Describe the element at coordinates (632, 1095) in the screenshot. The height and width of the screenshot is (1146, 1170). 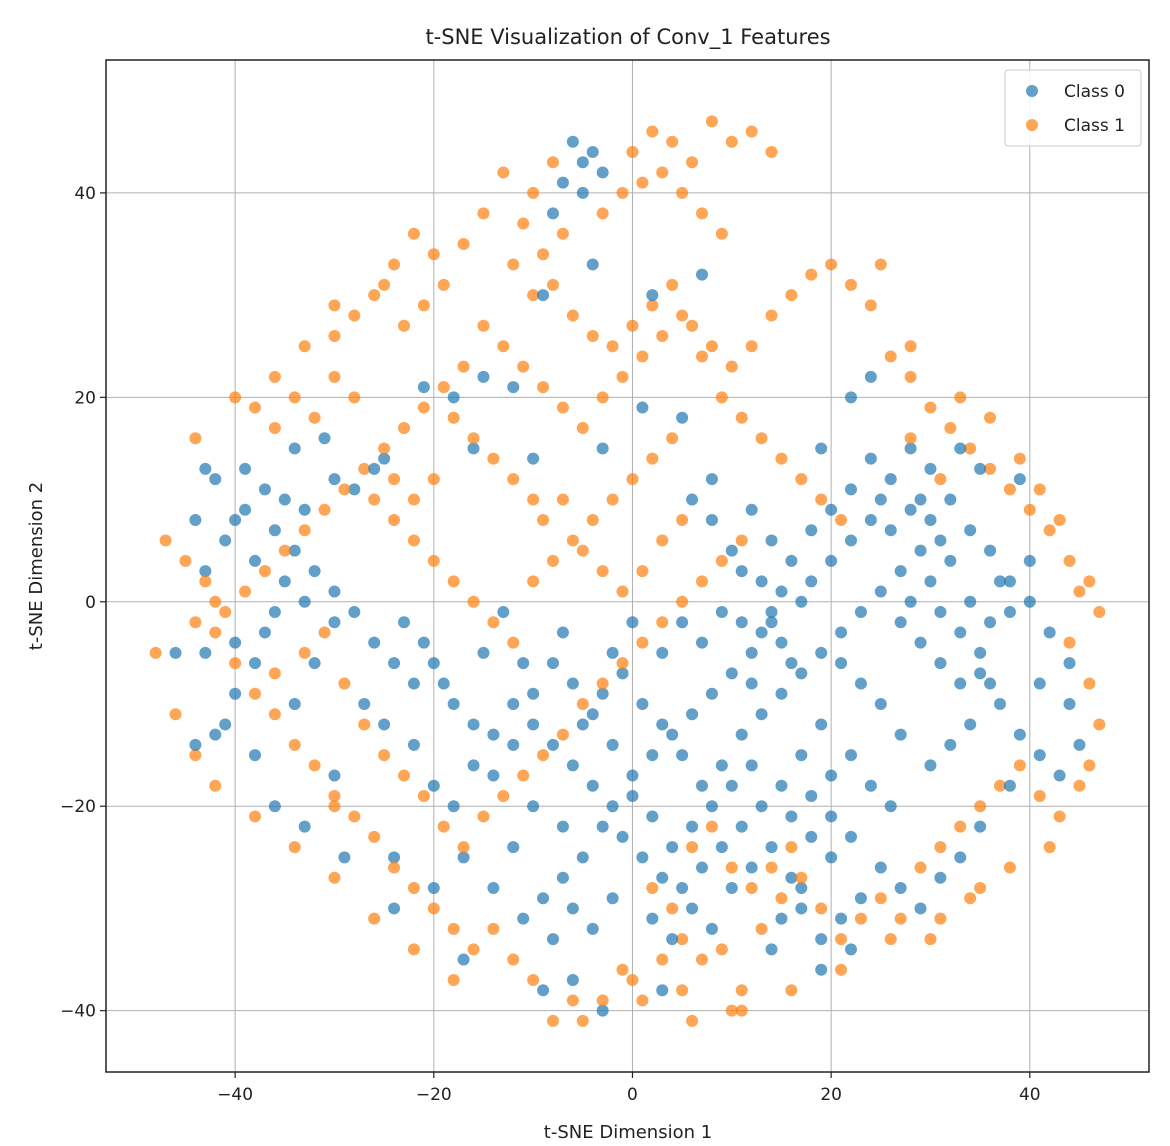
I see `x-tick-label: 0` at that location.